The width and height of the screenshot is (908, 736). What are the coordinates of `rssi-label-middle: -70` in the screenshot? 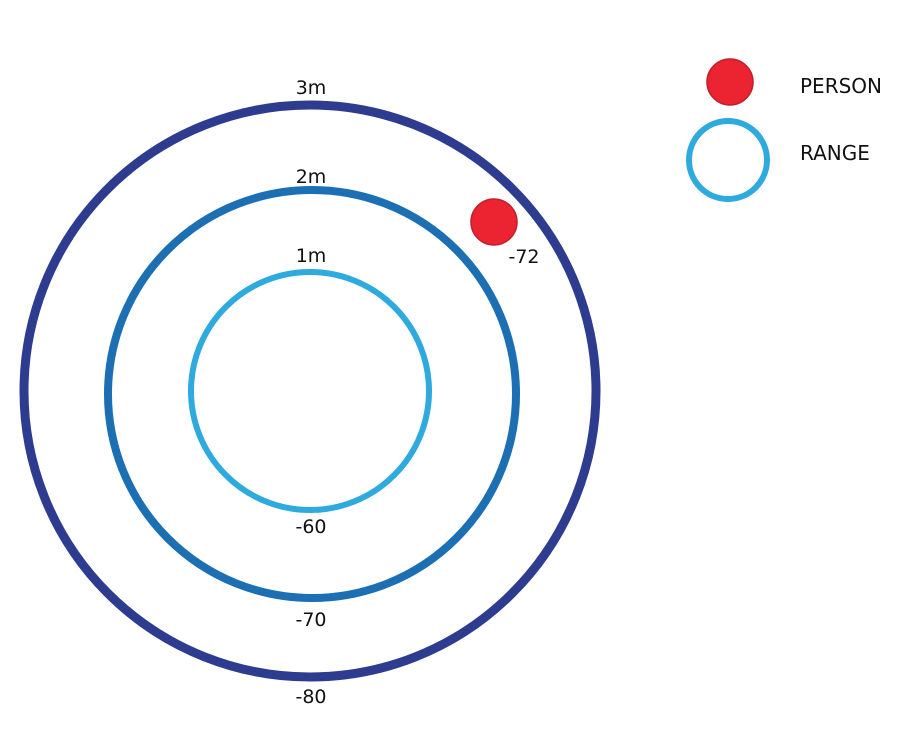 It's located at (310, 620).